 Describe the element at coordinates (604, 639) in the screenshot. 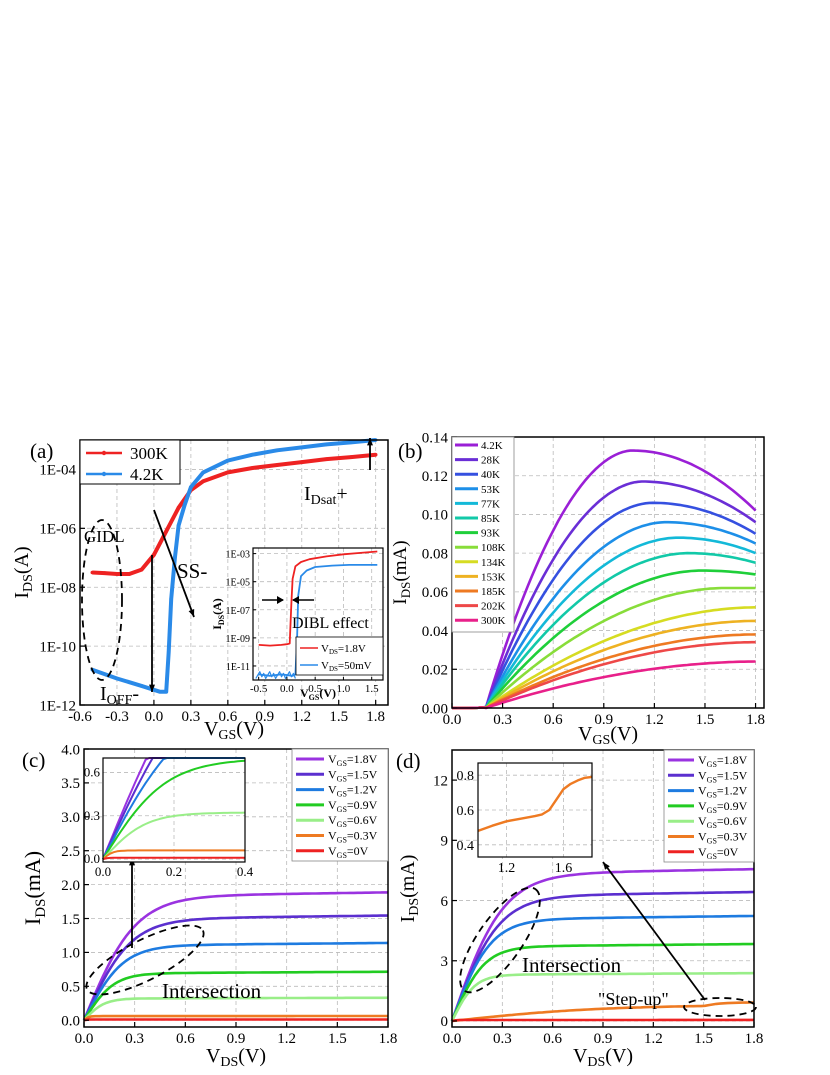

I see `series-93K` at that location.